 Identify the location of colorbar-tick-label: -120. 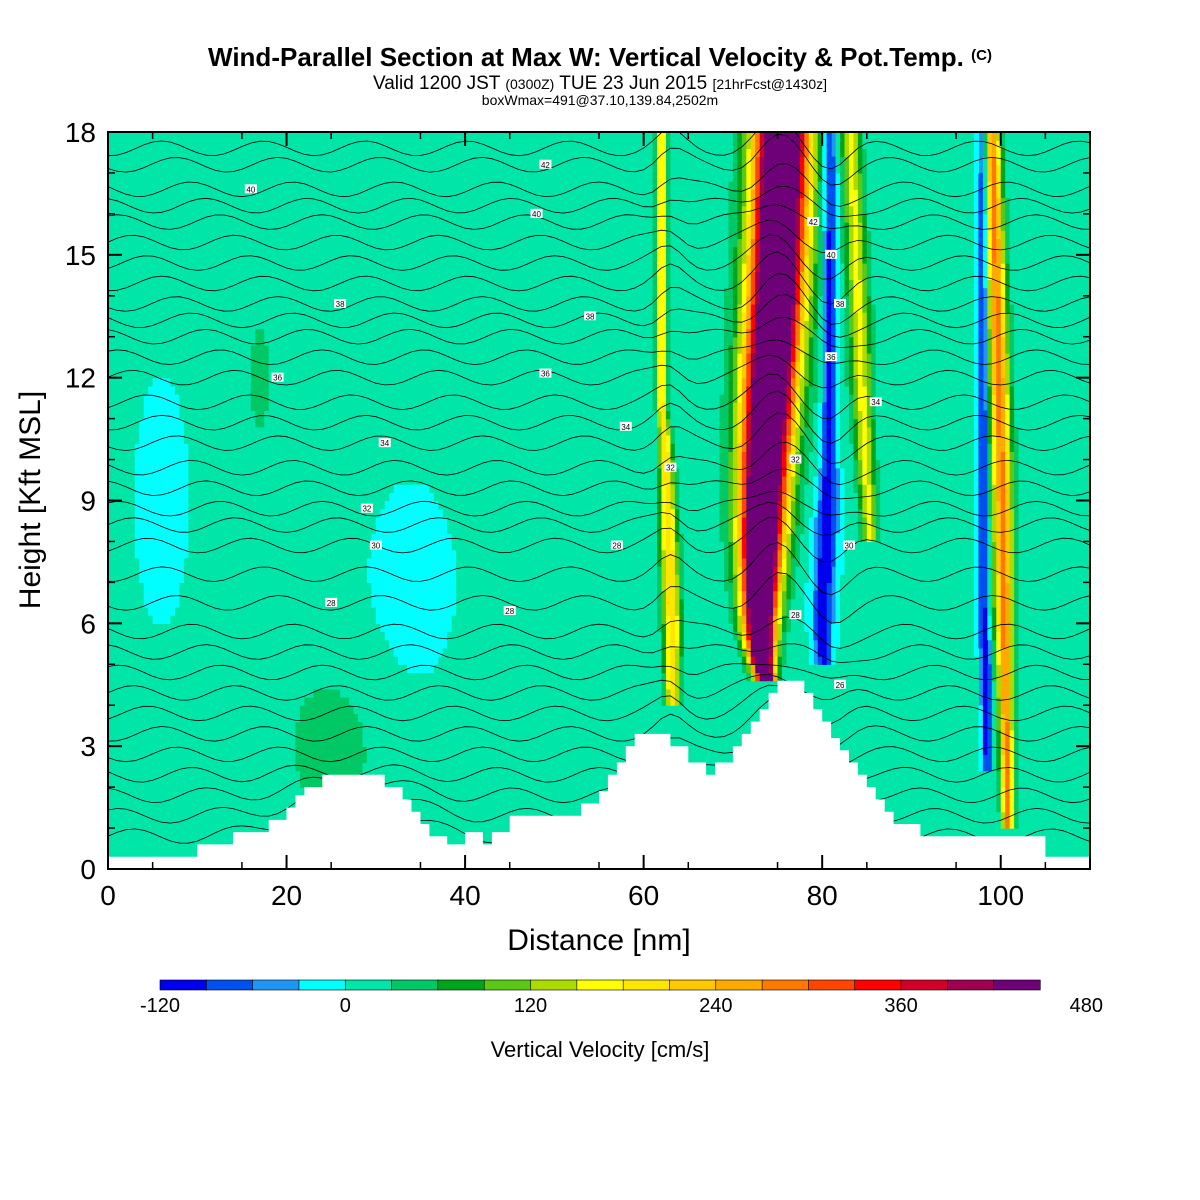
(160, 1006).